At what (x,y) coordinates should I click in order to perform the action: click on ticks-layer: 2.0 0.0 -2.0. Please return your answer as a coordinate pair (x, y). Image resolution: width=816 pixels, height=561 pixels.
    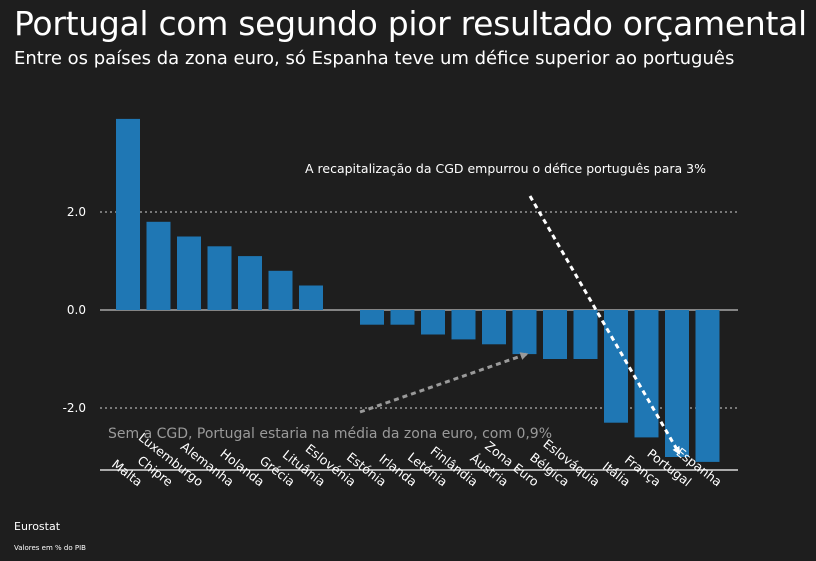
    Looking at the image, I should click on (74, 310).